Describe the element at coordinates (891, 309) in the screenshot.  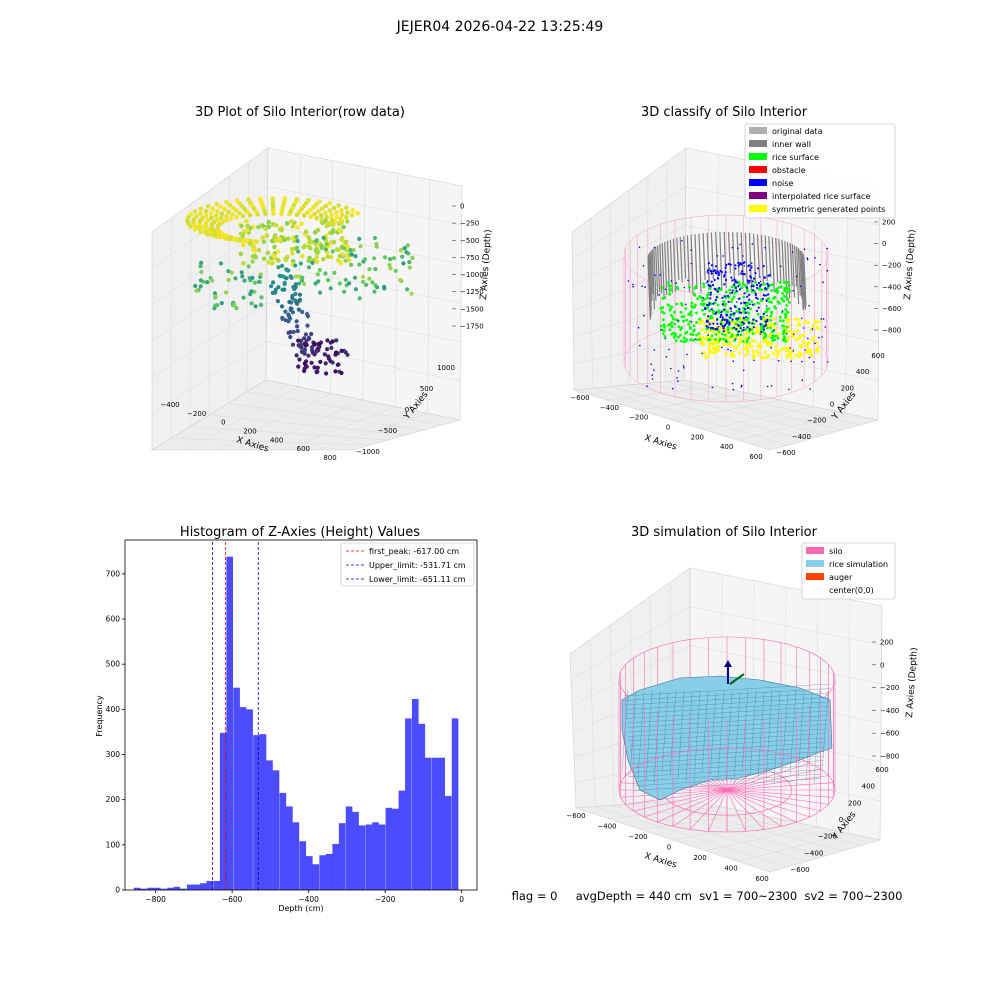
I see `classify-z-tick-label: −600` at that location.